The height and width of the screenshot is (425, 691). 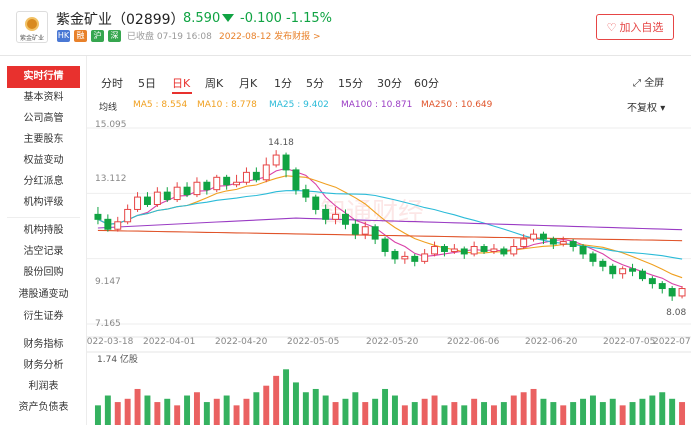 What do you see at coordinates (108, 324) in the screenshot?
I see `y-tick-label: 7.165` at bounding box center [108, 324].